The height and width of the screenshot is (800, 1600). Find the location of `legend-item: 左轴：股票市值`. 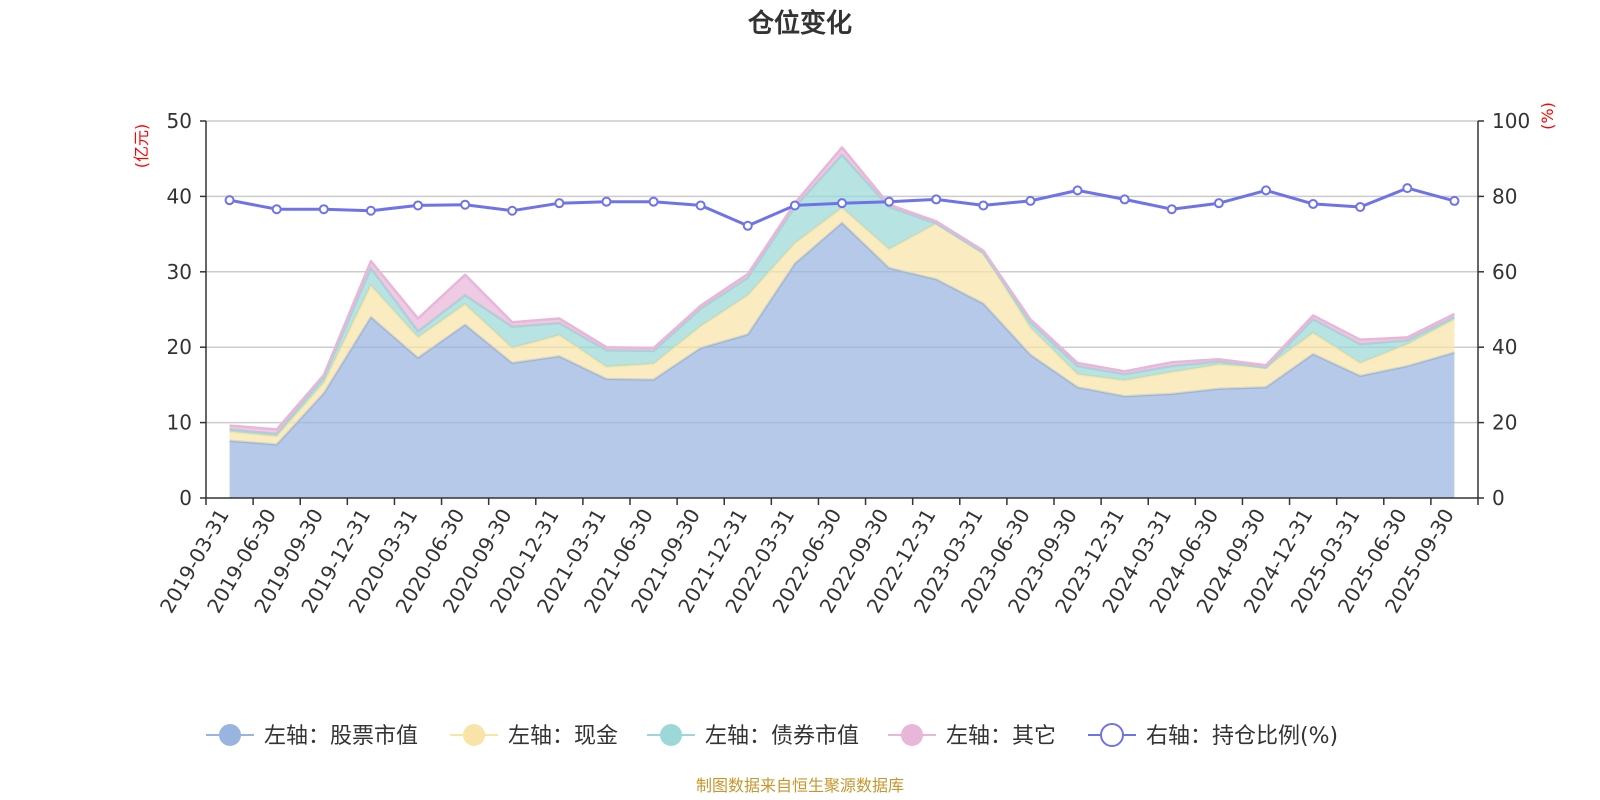

legend-item: 左轴：股票市值 is located at coordinates (312, 736).